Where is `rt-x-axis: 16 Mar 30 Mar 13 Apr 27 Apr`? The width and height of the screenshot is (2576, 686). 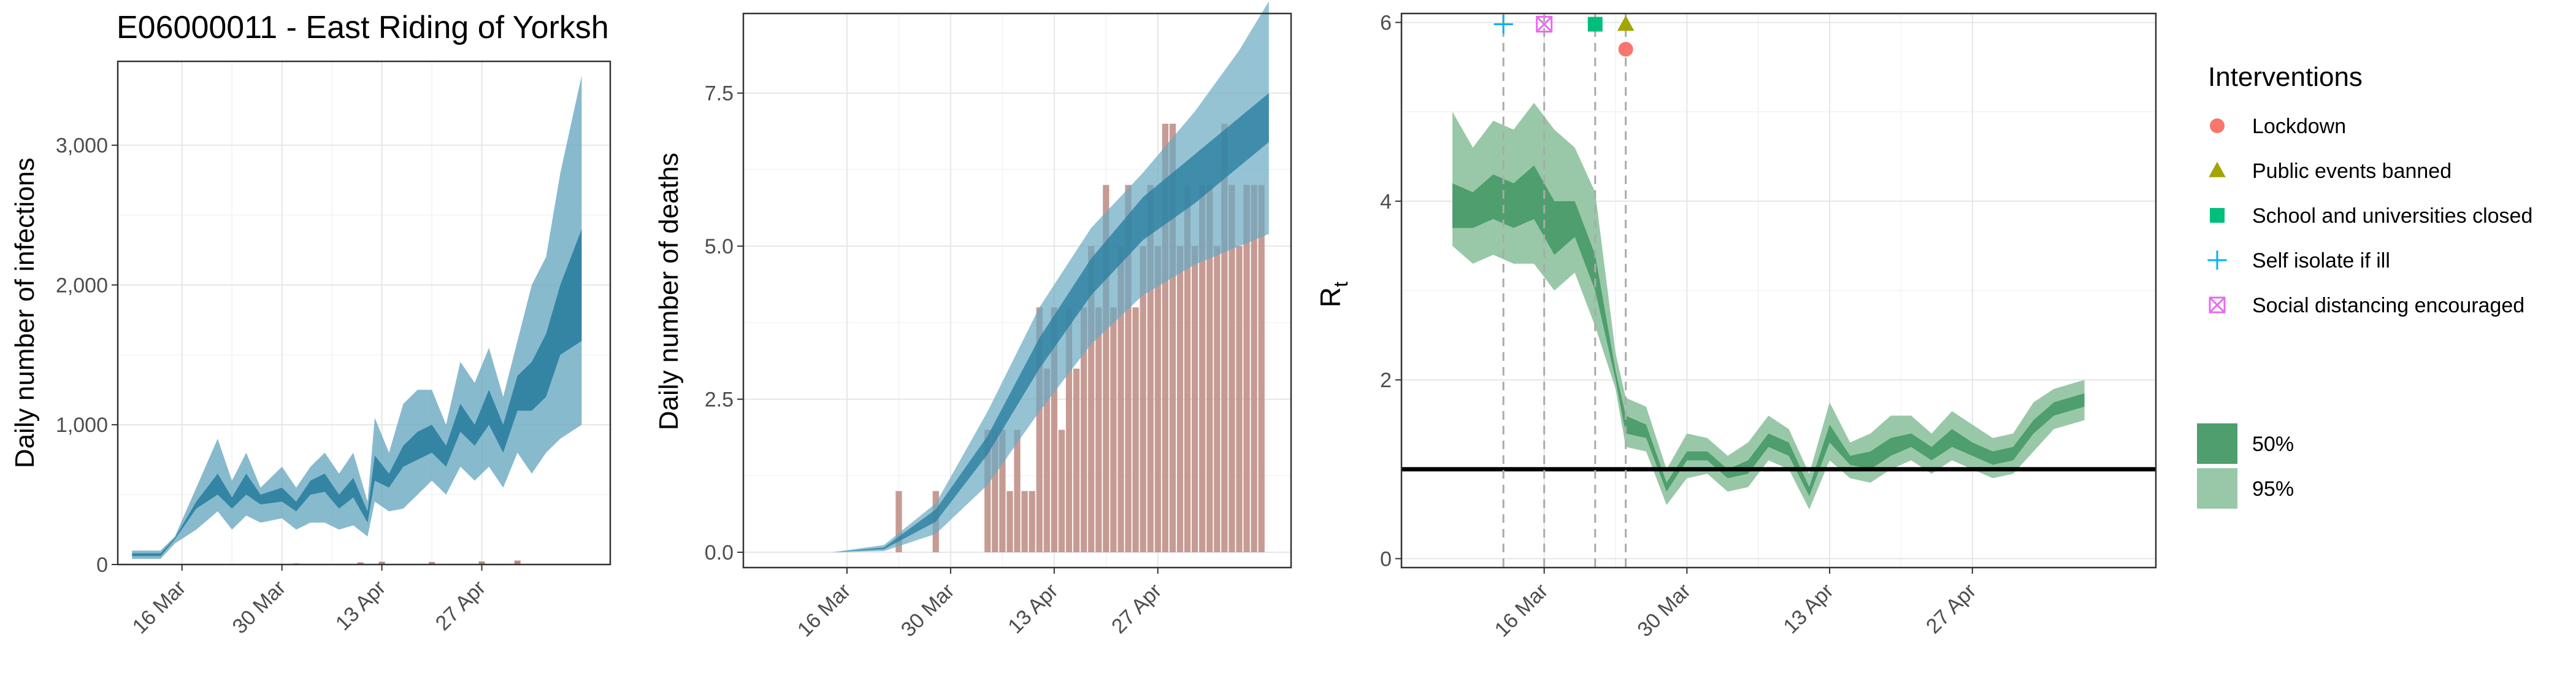
rt-x-axis: 16 Mar 30 Mar 13 Apr 27 Apr is located at coordinates (1735, 605).